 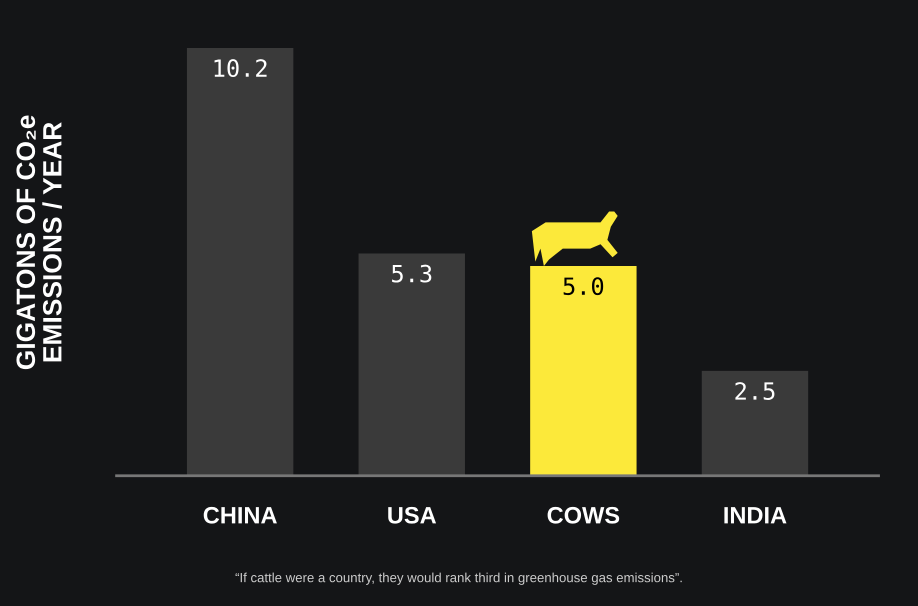 I want to click on data-label: 2.5, so click(x=754, y=391).